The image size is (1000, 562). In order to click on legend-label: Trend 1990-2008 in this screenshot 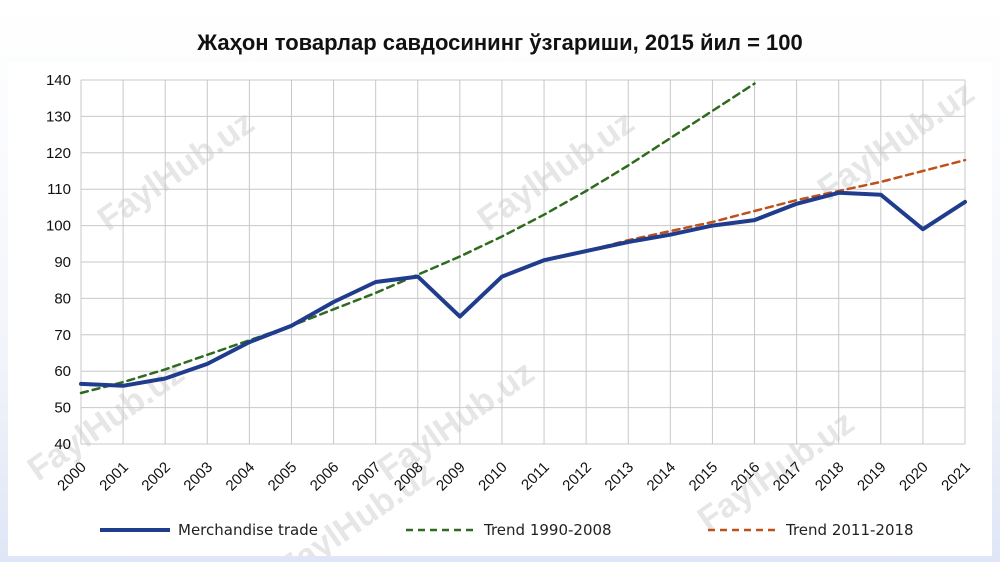, I will do `click(547, 530)`.